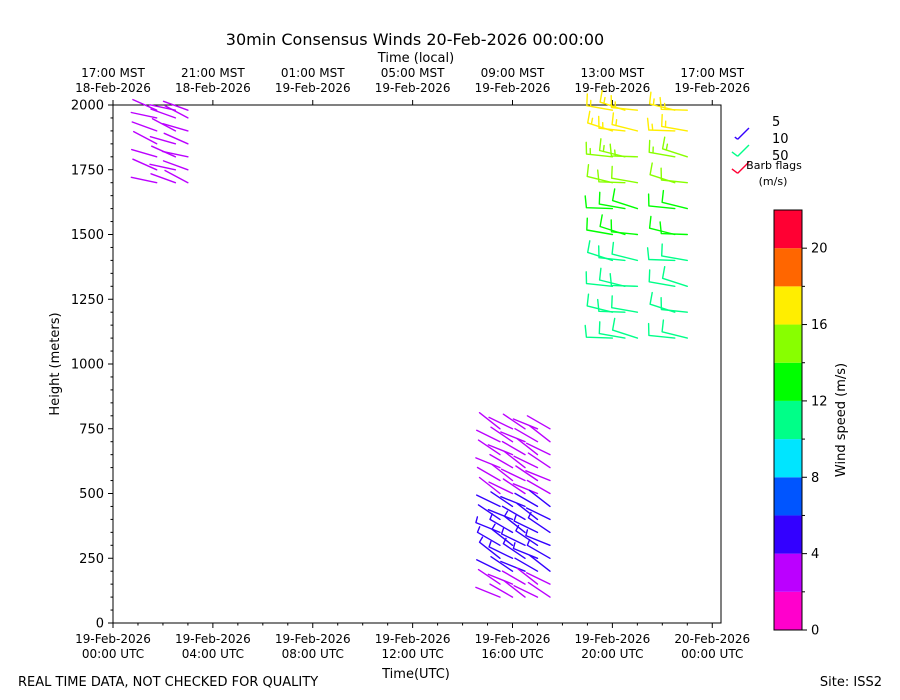  What do you see at coordinates (91, 494) in the screenshot?
I see `y-tick-label: 500` at bounding box center [91, 494].